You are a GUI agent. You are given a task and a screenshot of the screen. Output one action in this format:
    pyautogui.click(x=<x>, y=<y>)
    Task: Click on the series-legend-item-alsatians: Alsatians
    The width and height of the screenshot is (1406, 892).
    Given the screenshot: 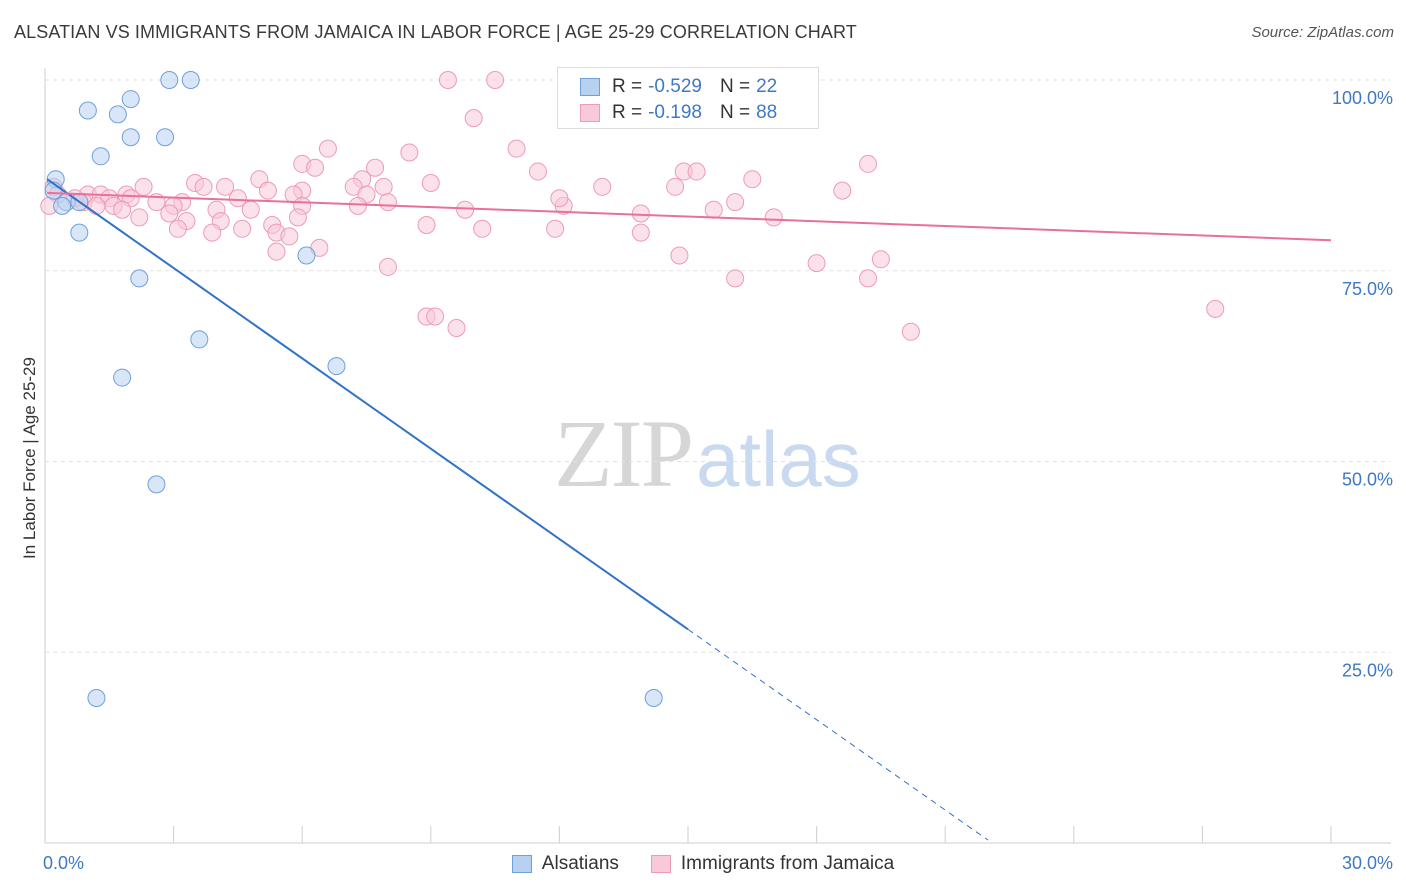 What is the action you would take?
    pyautogui.click(x=565, y=864)
    